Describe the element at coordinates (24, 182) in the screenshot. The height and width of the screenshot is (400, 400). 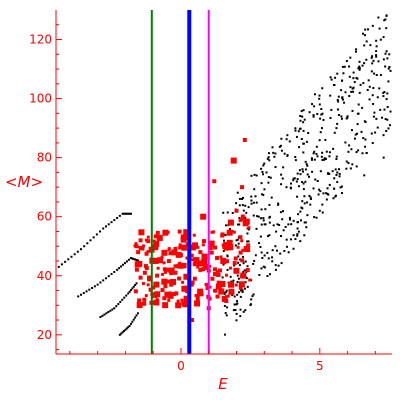
I see `y-axis-label: <M>` at that location.